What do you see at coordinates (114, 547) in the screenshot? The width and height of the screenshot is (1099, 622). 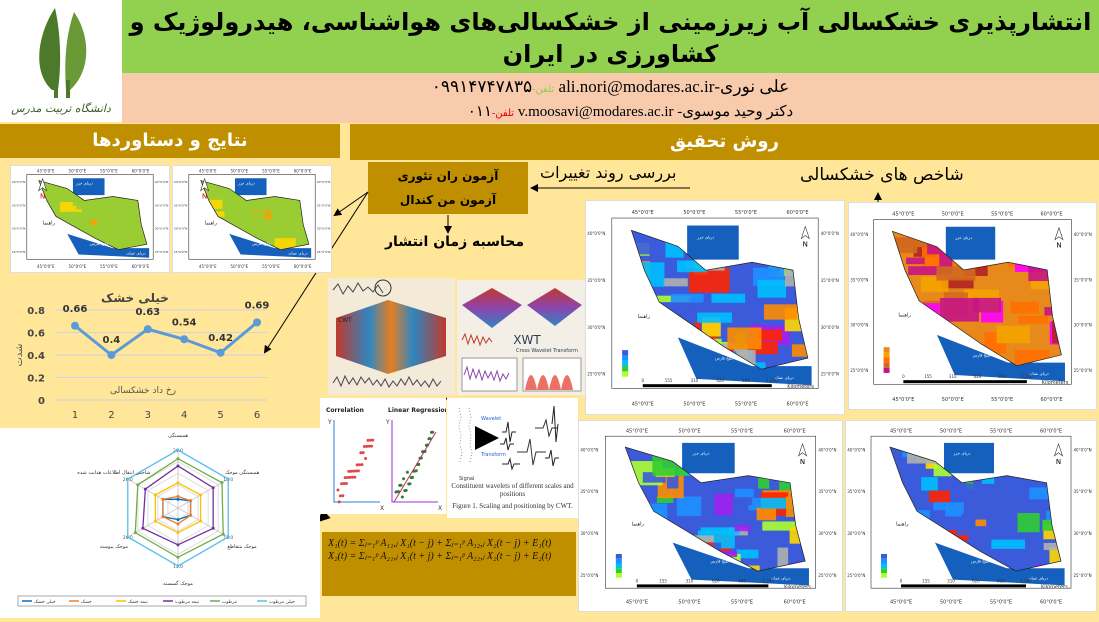 I see `radar-axis-label: موجک پیوسته` at bounding box center [114, 547].